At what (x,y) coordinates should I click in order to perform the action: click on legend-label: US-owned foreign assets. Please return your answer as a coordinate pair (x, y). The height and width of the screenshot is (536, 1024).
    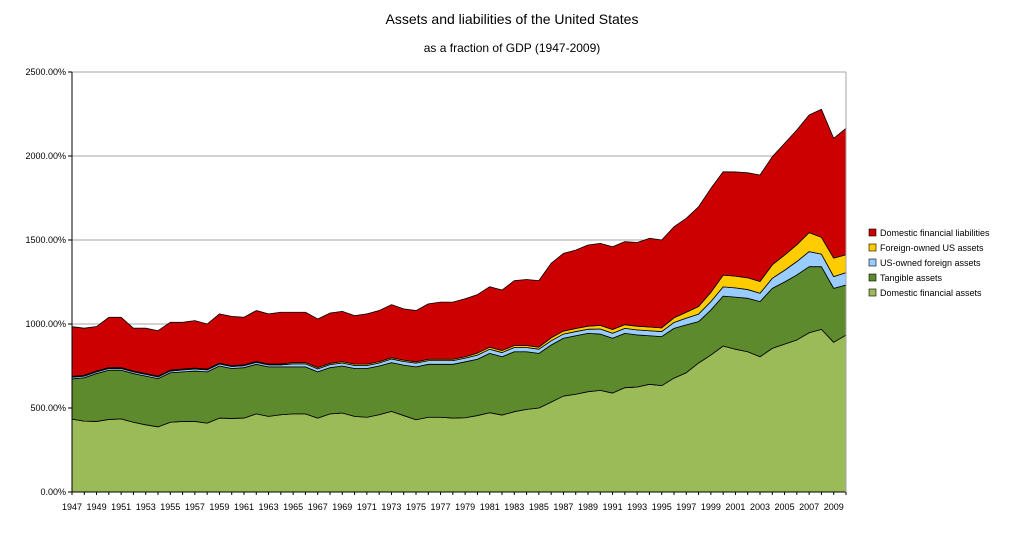
    Looking at the image, I should click on (930, 263).